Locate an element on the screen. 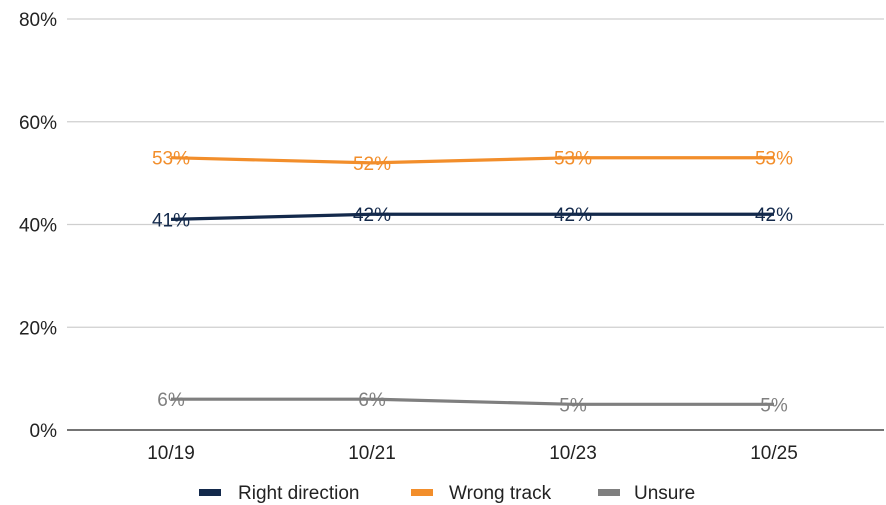 The width and height of the screenshot is (886, 505). legend-label: Right direction is located at coordinates (298, 493).